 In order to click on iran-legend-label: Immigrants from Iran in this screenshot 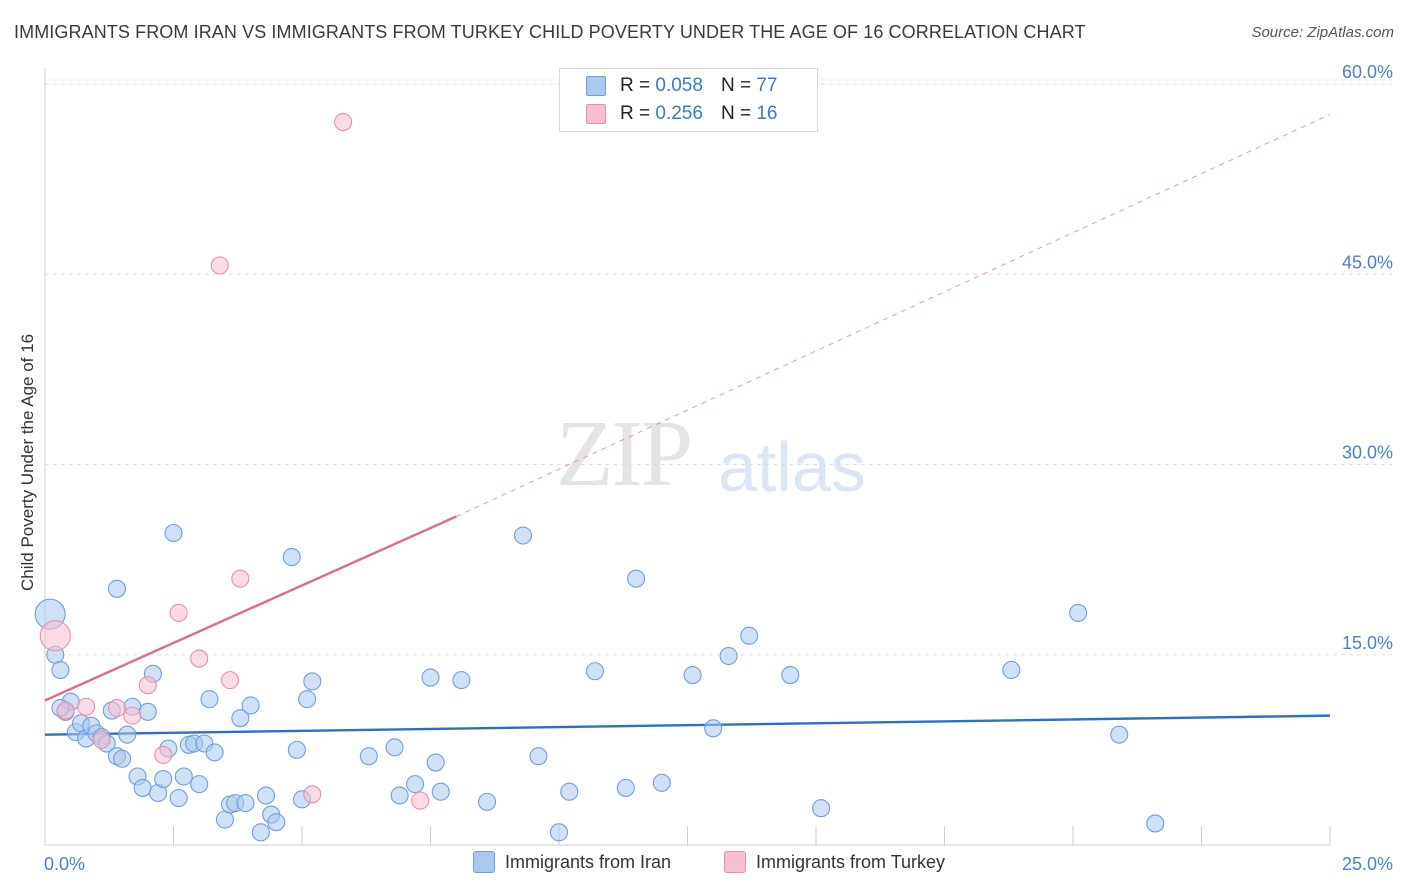, I will do `click(588, 861)`.